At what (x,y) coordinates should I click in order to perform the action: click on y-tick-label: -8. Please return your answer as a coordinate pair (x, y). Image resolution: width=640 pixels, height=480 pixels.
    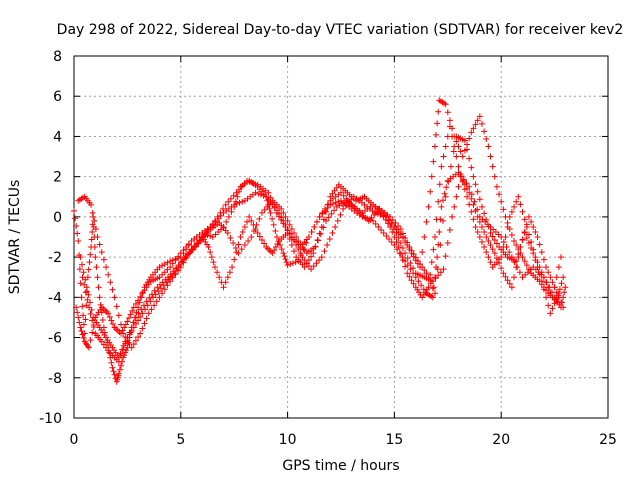
    Looking at the image, I should click on (55, 379).